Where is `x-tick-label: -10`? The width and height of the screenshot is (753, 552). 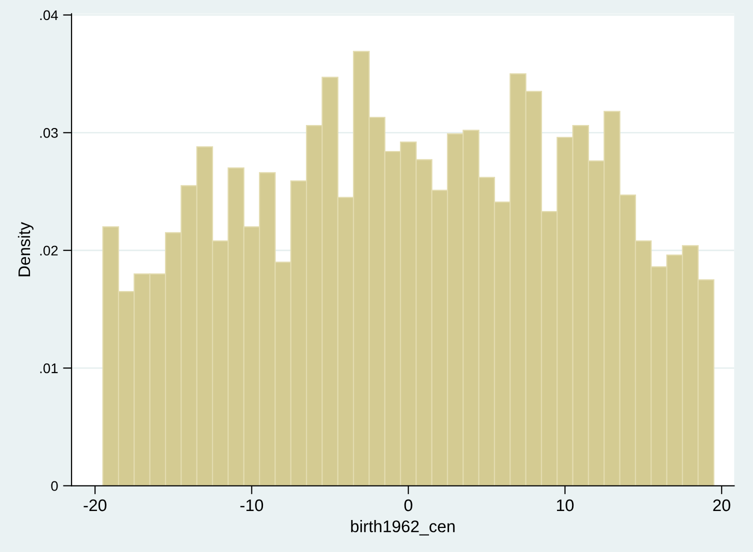 x-tick-label: -10 is located at coordinates (252, 505).